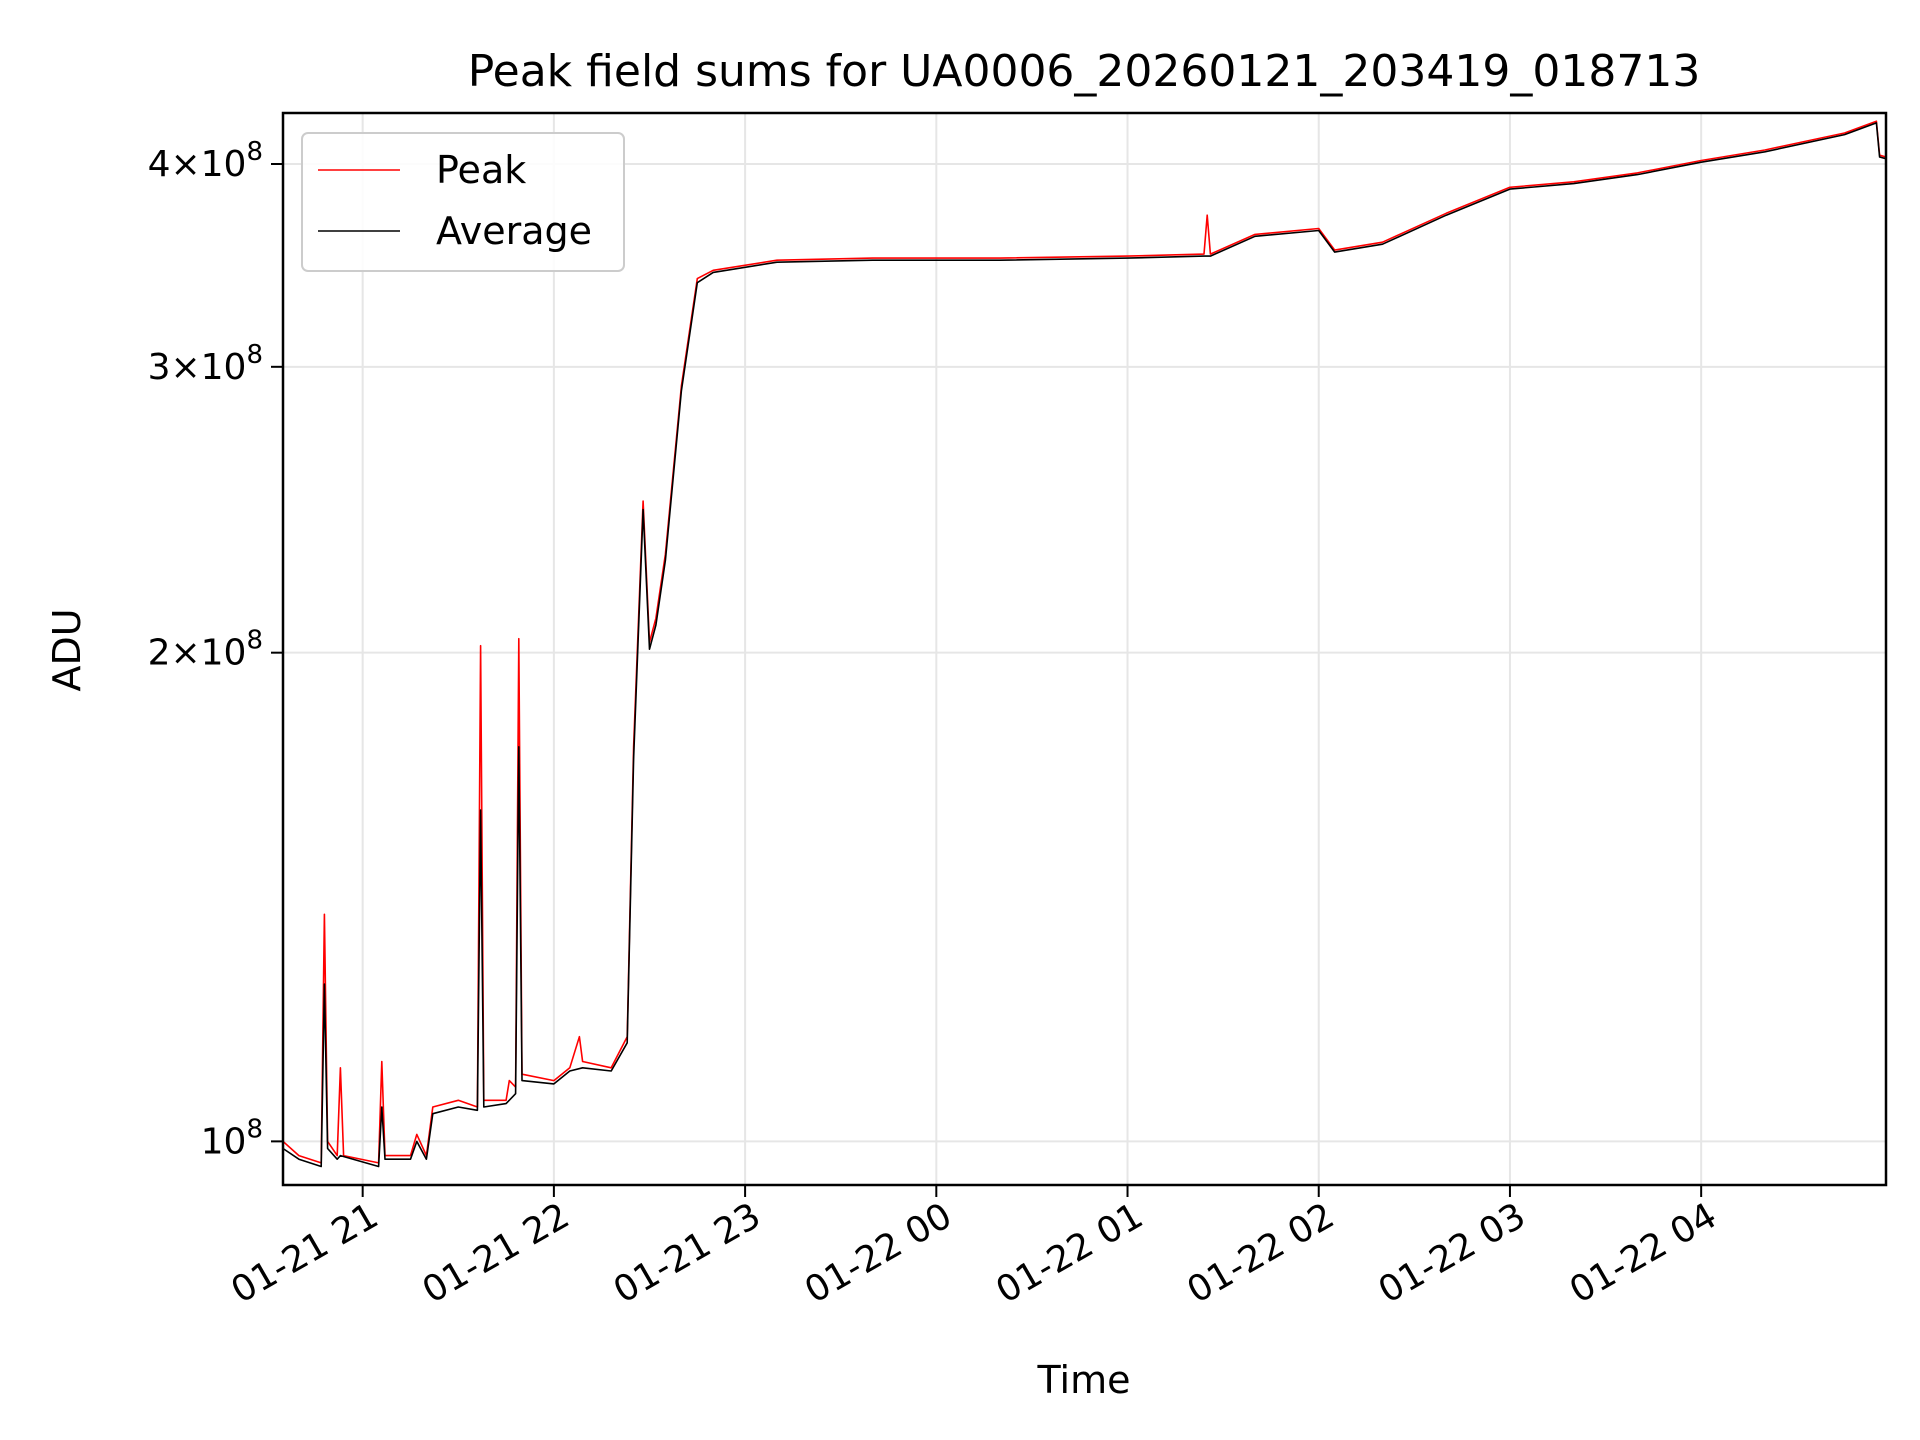  Describe the element at coordinates (232, 1138) in the screenshot. I see `y-tick-label: 108` at that location.